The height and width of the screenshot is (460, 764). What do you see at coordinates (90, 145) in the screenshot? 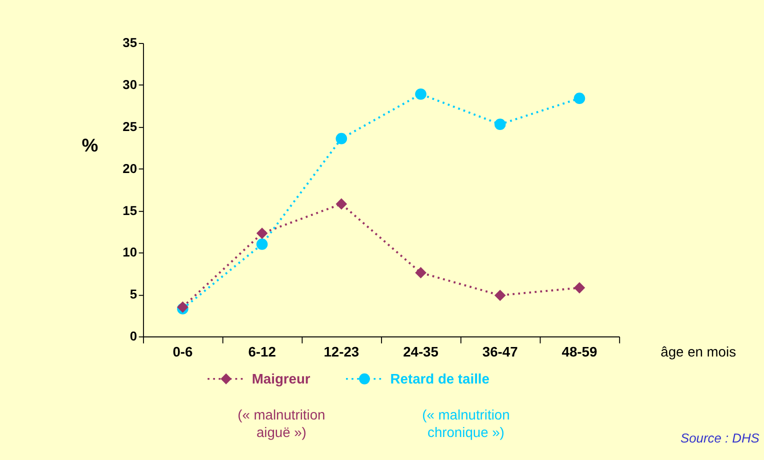
I see `y-axis-title: %` at bounding box center [90, 145].